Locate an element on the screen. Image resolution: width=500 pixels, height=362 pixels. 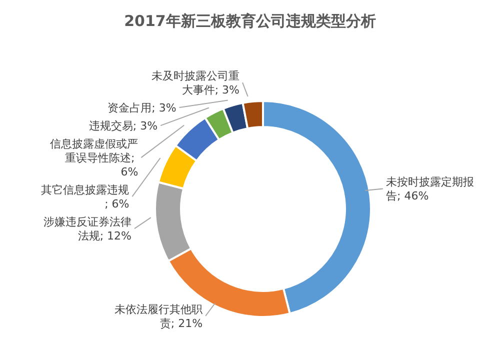
data-label: ; 6% is located at coordinates (117, 204).